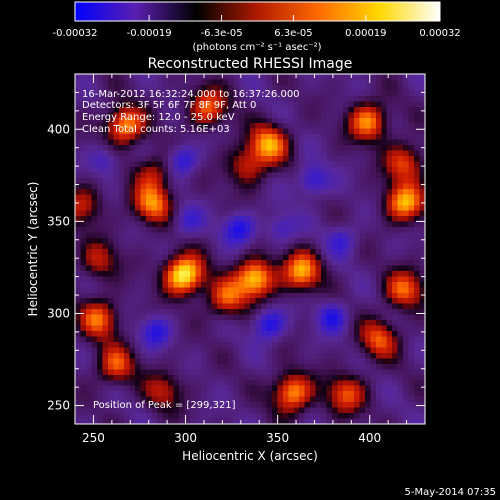 This screenshot has height=500, width=500. Describe the element at coordinates (58, 129) in the screenshot. I see `y-tick-label: 400` at that location.